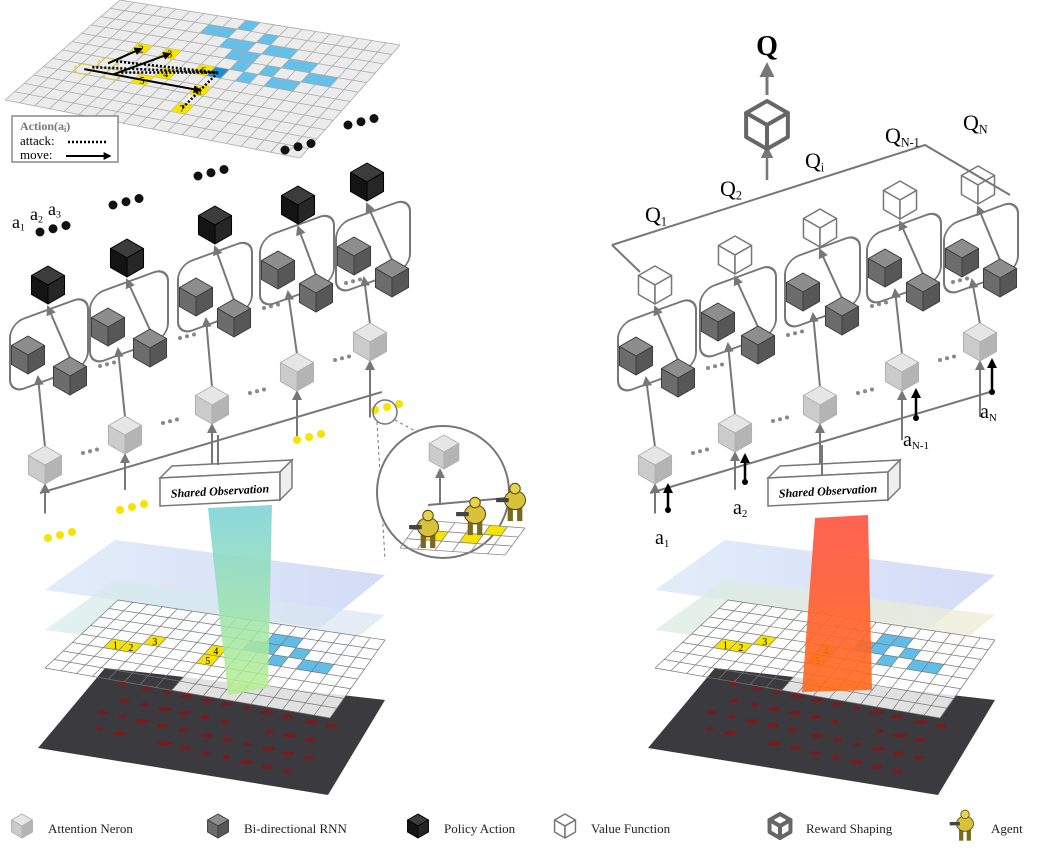 The height and width of the screenshot is (850, 1047). What do you see at coordinates (42, 126) in the screenshot?
I see `action-prefix: Action(a` at bounding box center [42, 126].